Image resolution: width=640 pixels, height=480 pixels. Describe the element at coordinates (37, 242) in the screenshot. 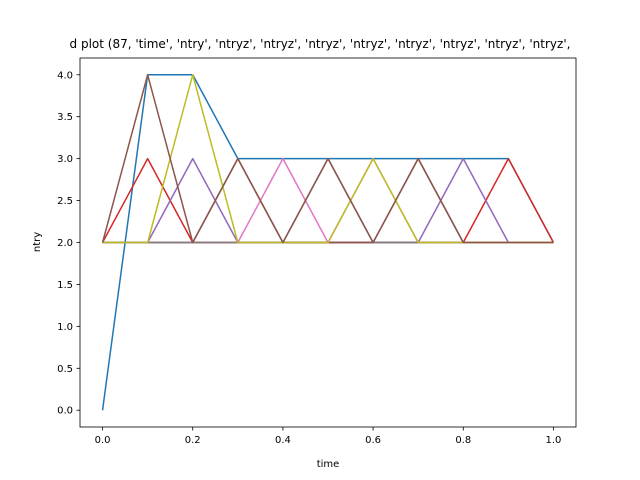

I see `y-axis-label: ntry` at that location.